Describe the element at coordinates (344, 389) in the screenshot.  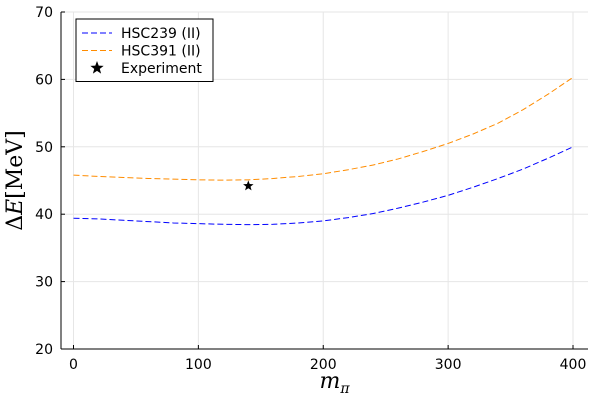
I see `x-axis-label-subscript: π` at that location.